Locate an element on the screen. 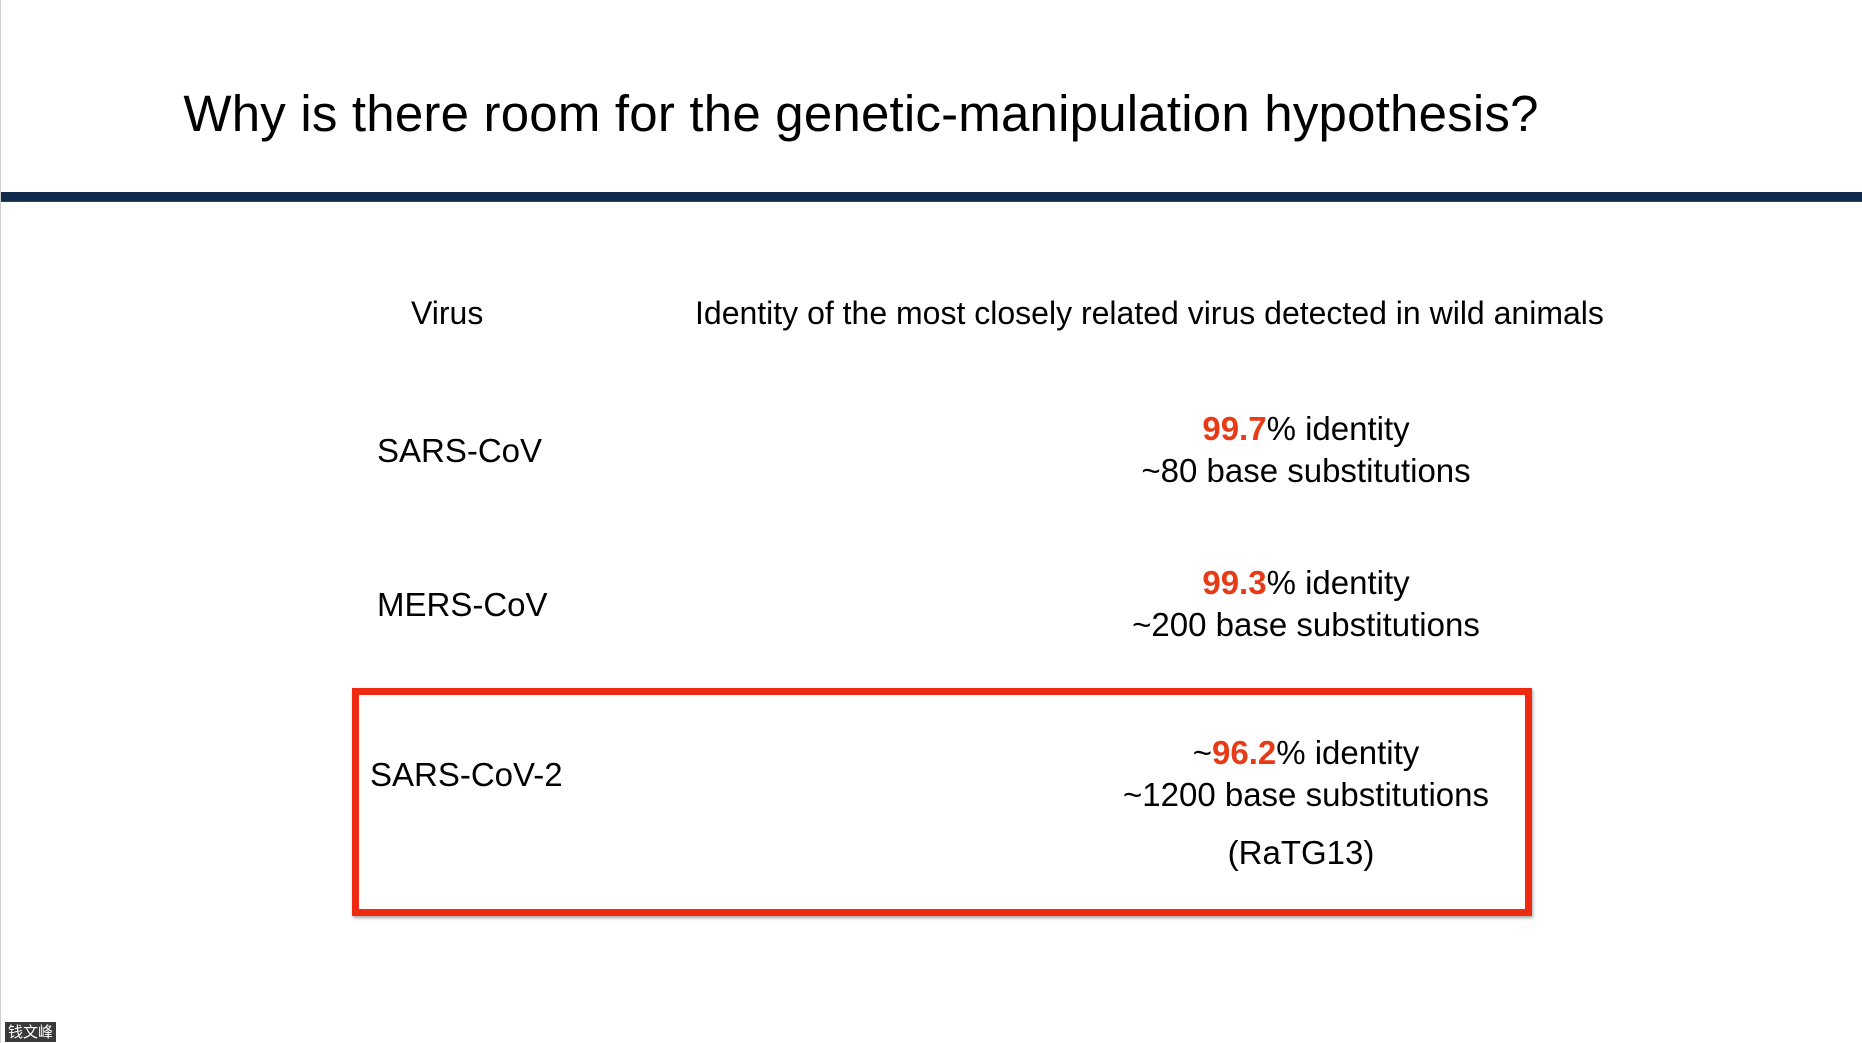 Image resolution: width=1862 pixels, height=1043 pixels. row-mers-cov-identity: 99.3% identity ~200 base substitutions is located at coordinates (1306, 604).